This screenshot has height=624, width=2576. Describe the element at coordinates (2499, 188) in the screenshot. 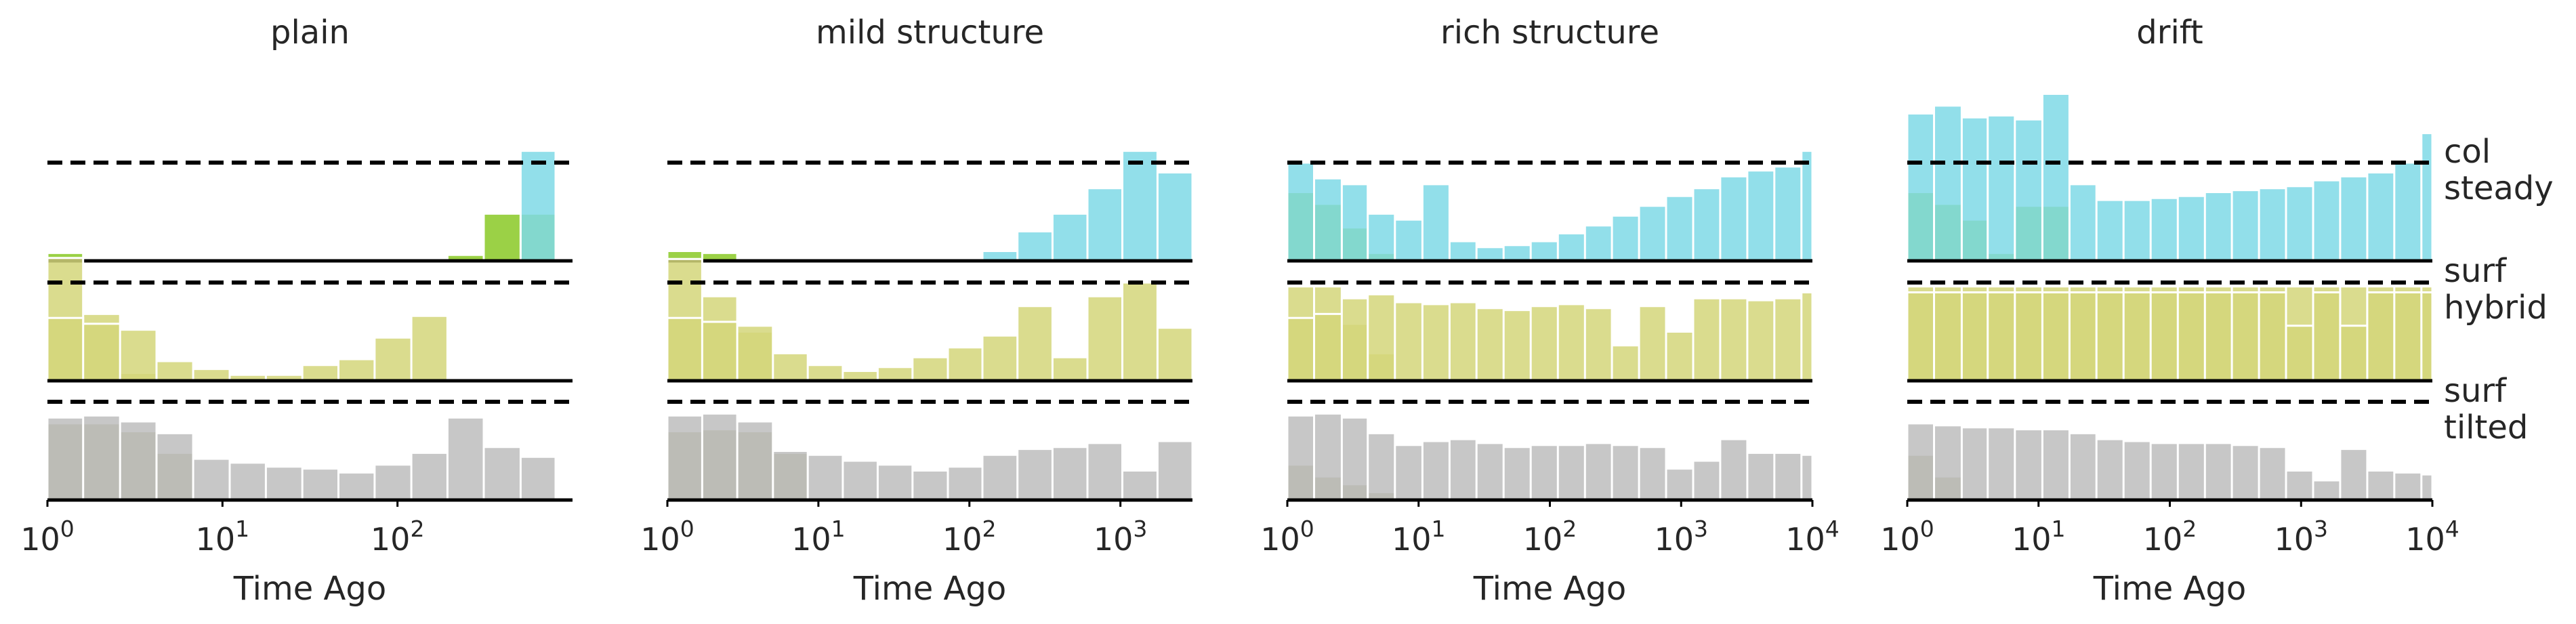

I see `row-label-line2: steady` at that location.